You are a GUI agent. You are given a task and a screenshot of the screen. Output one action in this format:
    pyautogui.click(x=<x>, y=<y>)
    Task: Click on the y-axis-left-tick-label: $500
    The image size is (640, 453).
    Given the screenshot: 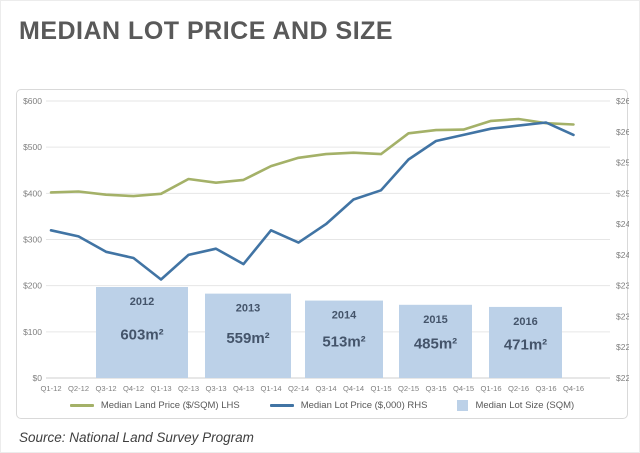 What is the action you would take?
    pyautogui.click(x=32, y=147)
    